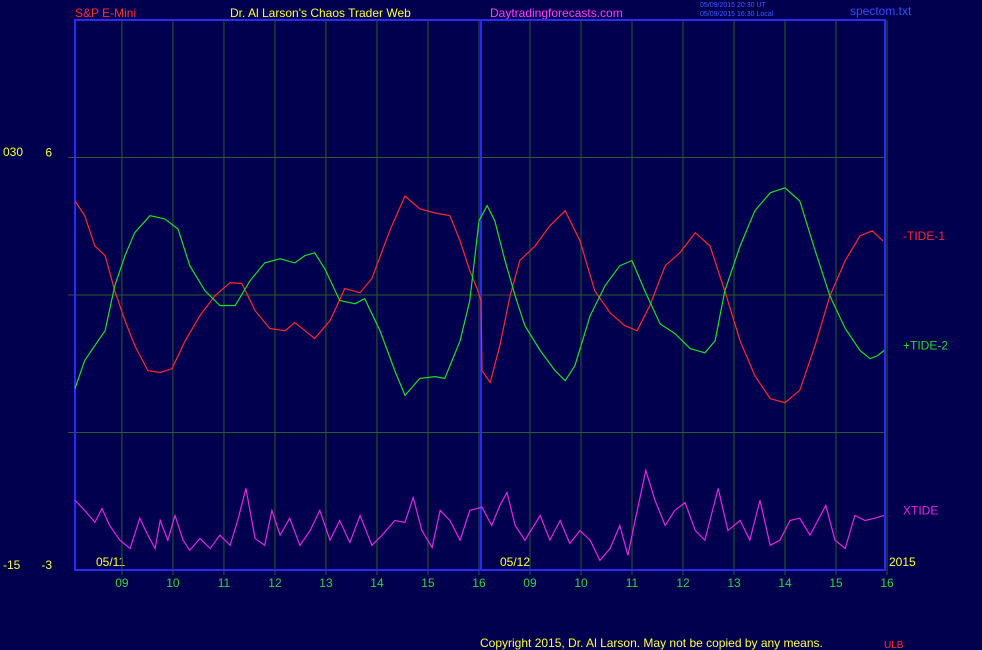 Image resolution: width=982 pixels, height=650 pixels. Describe the element at coordinates (105, 13) in the screenshot. I see `instrument: S&P E-Mini` at that location.